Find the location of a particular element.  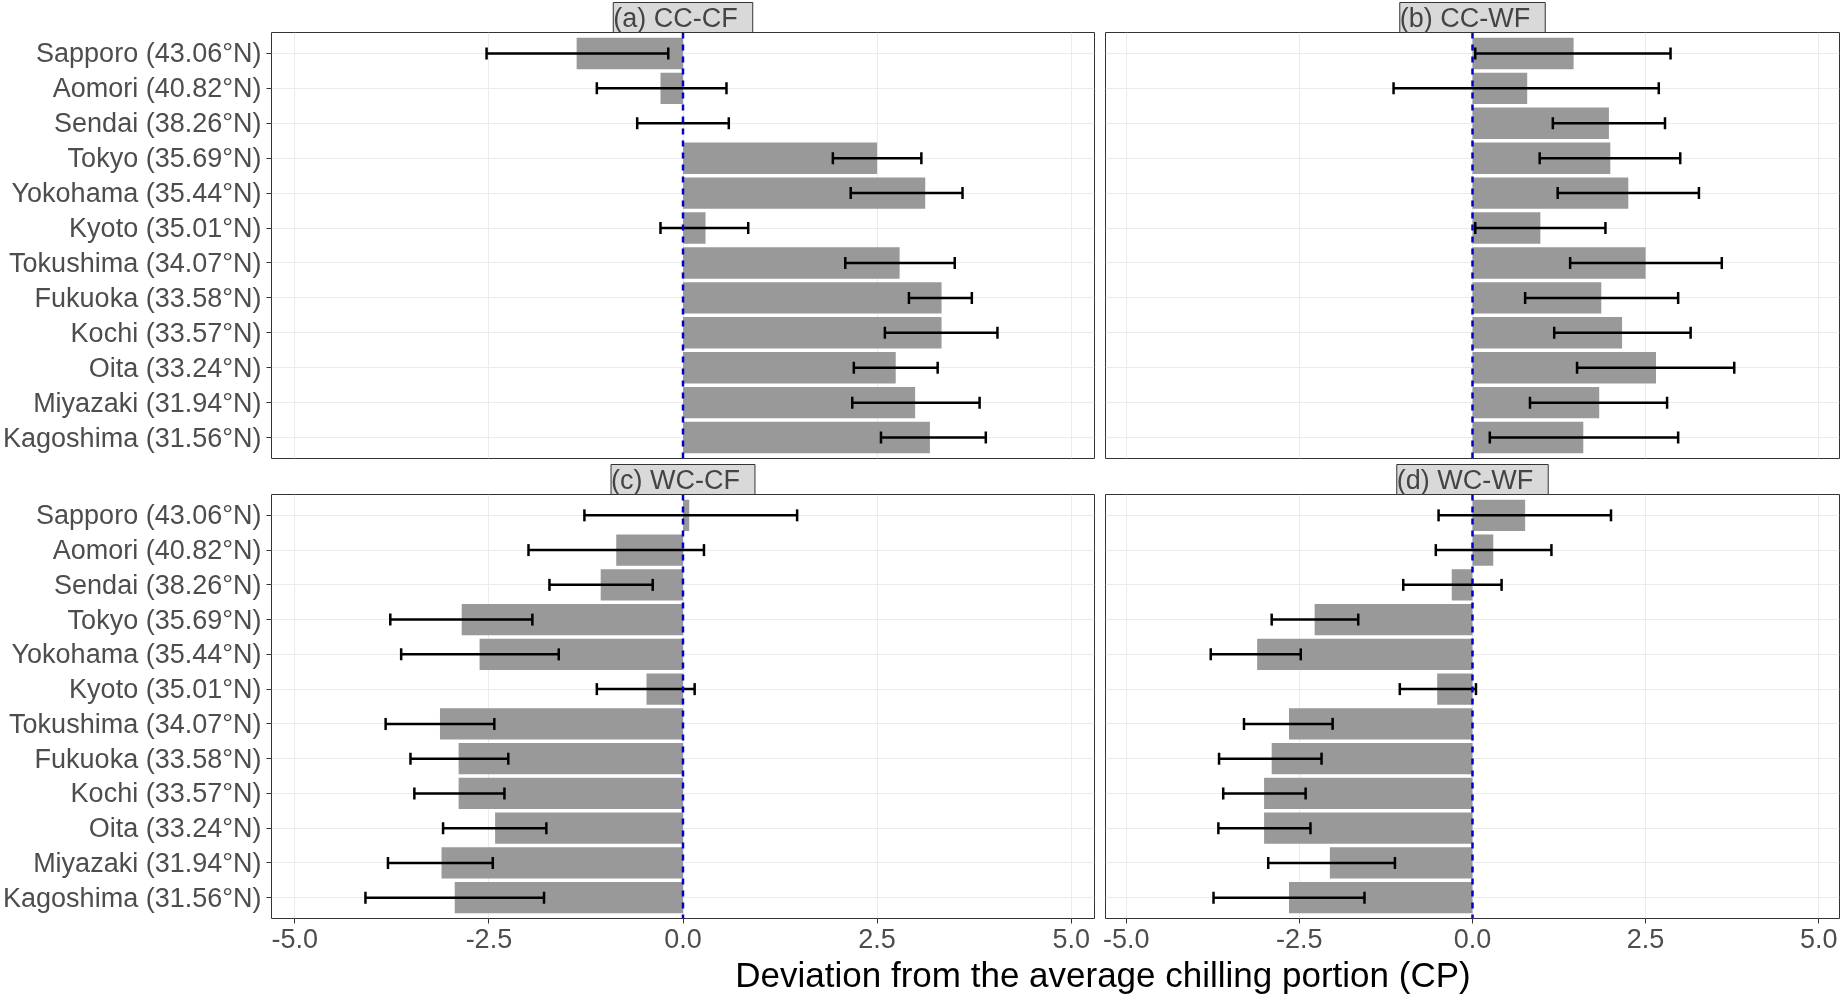

chart-title: (d) WC-WF is located at coordinates (1465, 479).